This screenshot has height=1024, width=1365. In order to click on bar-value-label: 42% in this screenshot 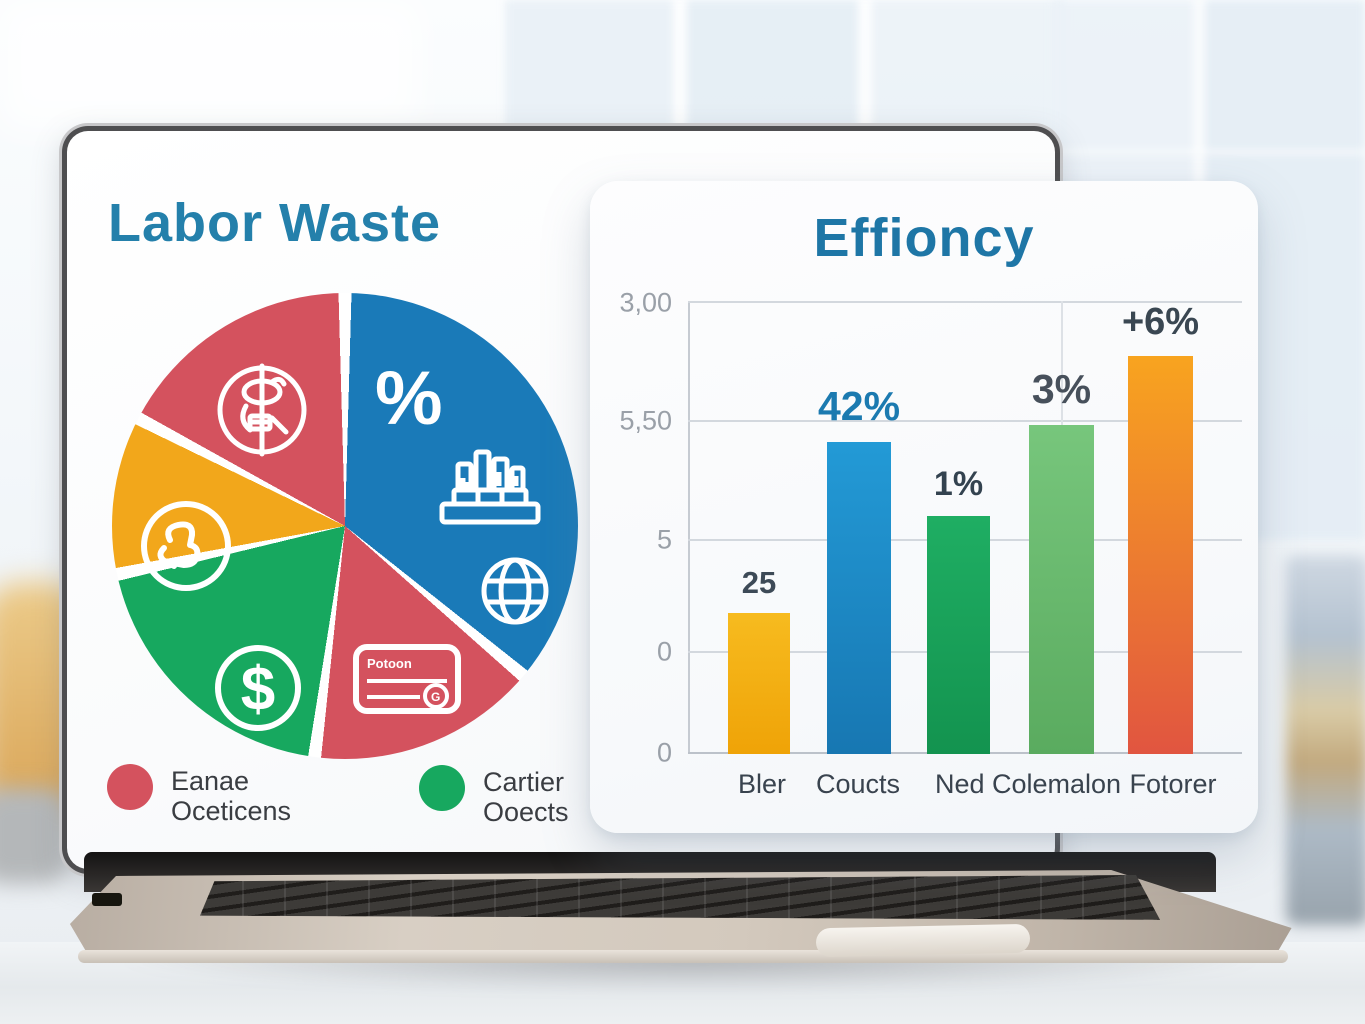, I will do `click(859, 405)`.